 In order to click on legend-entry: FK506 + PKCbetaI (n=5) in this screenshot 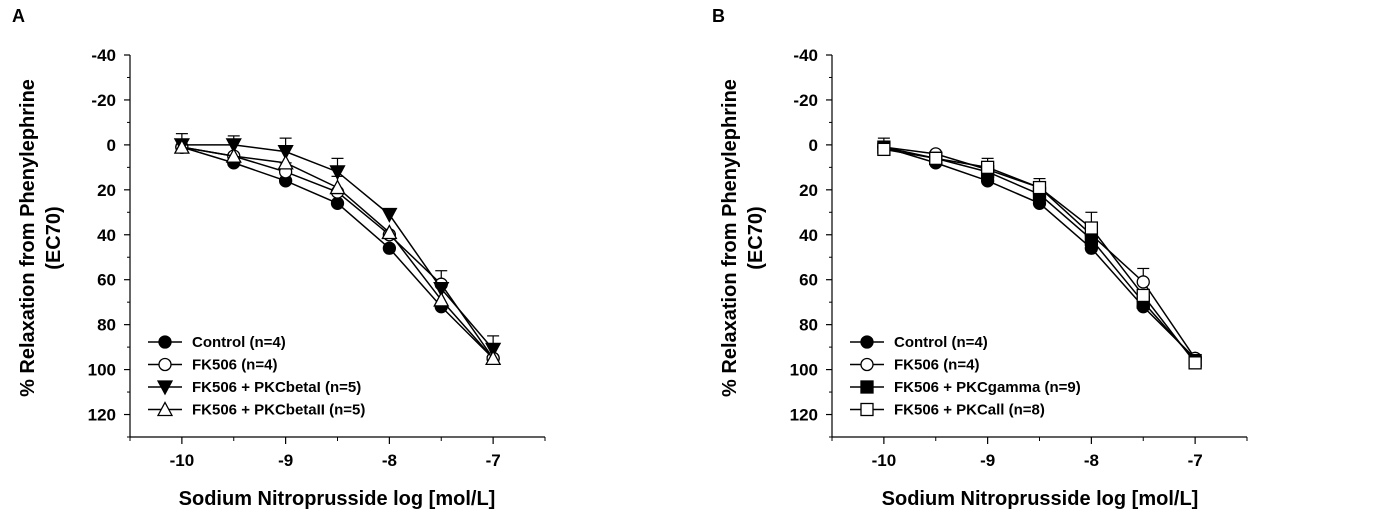, I will do `click(276, 387)`.